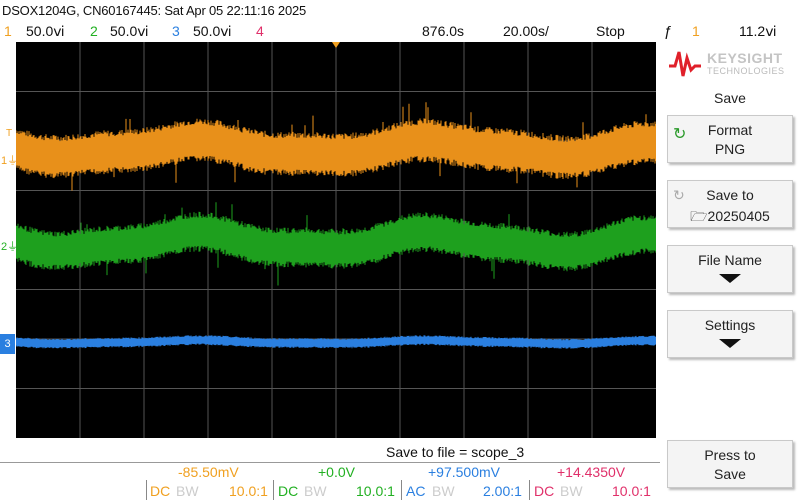 Image resolution: width=800 pixels, height=503 pixels. Describe the element at coordinates (738, 216) in the screenshot. I see `save-folder-name: 20250405` at that location.